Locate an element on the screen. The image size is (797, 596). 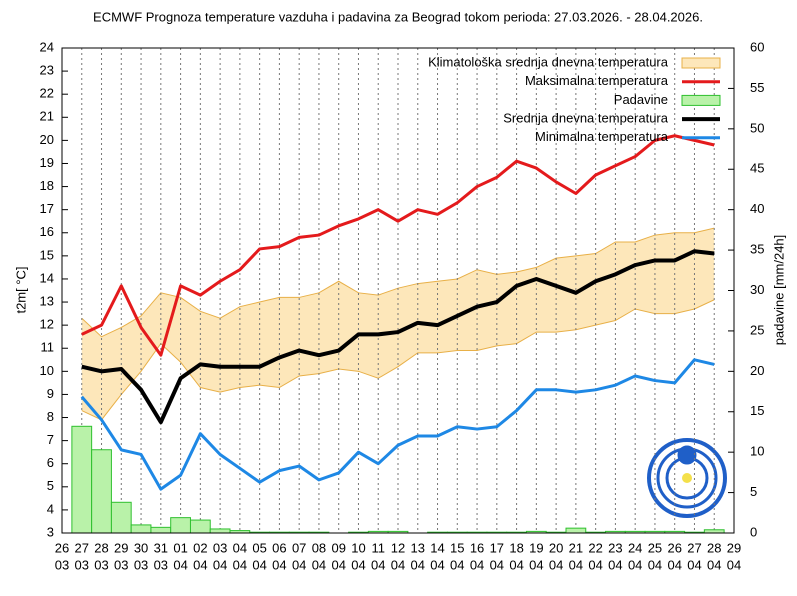
y2-tick-label: 60 is located at coordinates (757, 46).